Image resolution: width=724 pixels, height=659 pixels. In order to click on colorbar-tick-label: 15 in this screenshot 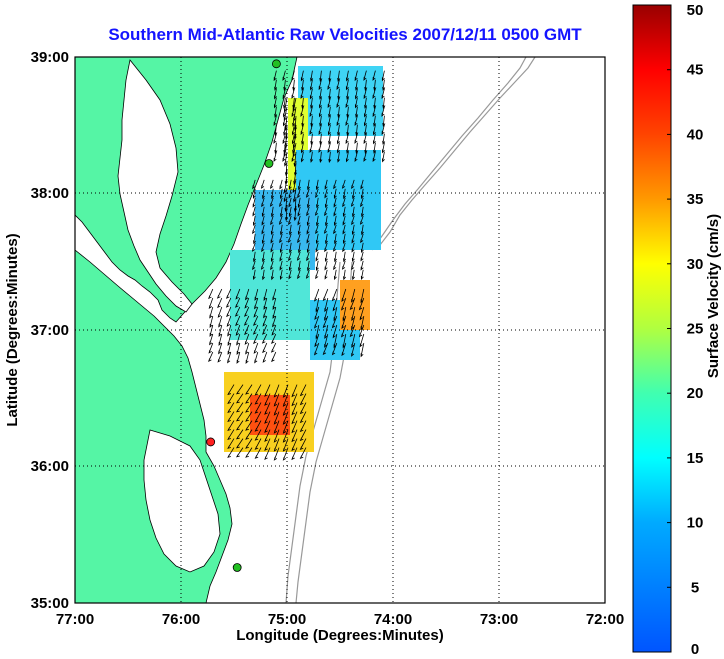, I will do `click(695, 458)`.